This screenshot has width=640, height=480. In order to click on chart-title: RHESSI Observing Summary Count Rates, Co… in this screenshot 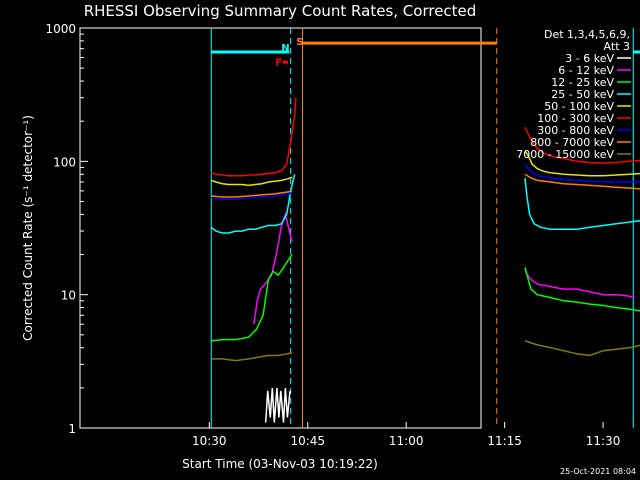, I will do `click(280, 11)`.